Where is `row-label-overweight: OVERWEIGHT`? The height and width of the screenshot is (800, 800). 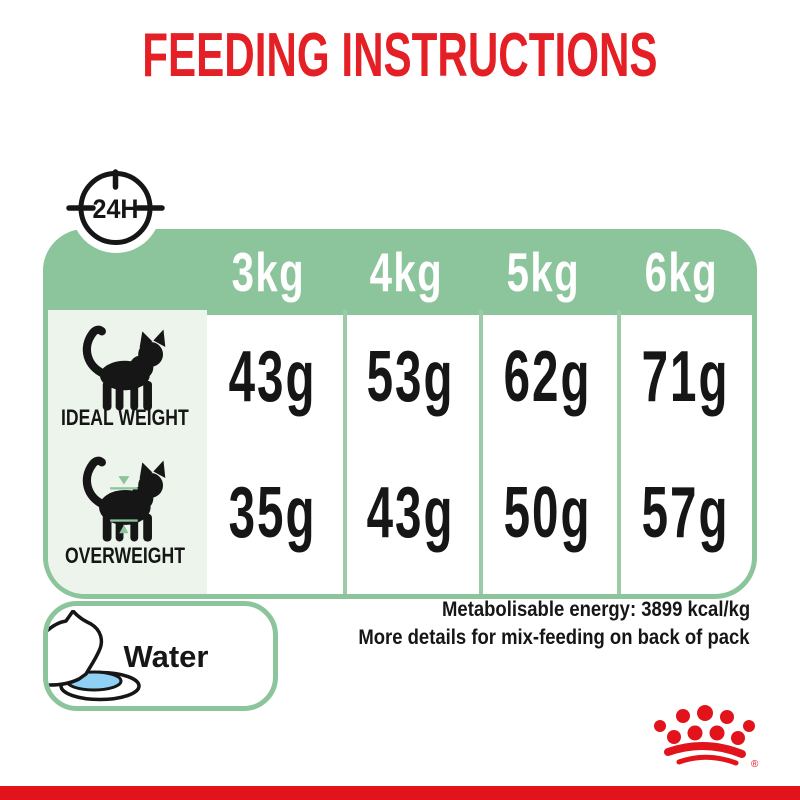
row-label-overweight: OVERWEIGHT is located at coordinates (125, 555).